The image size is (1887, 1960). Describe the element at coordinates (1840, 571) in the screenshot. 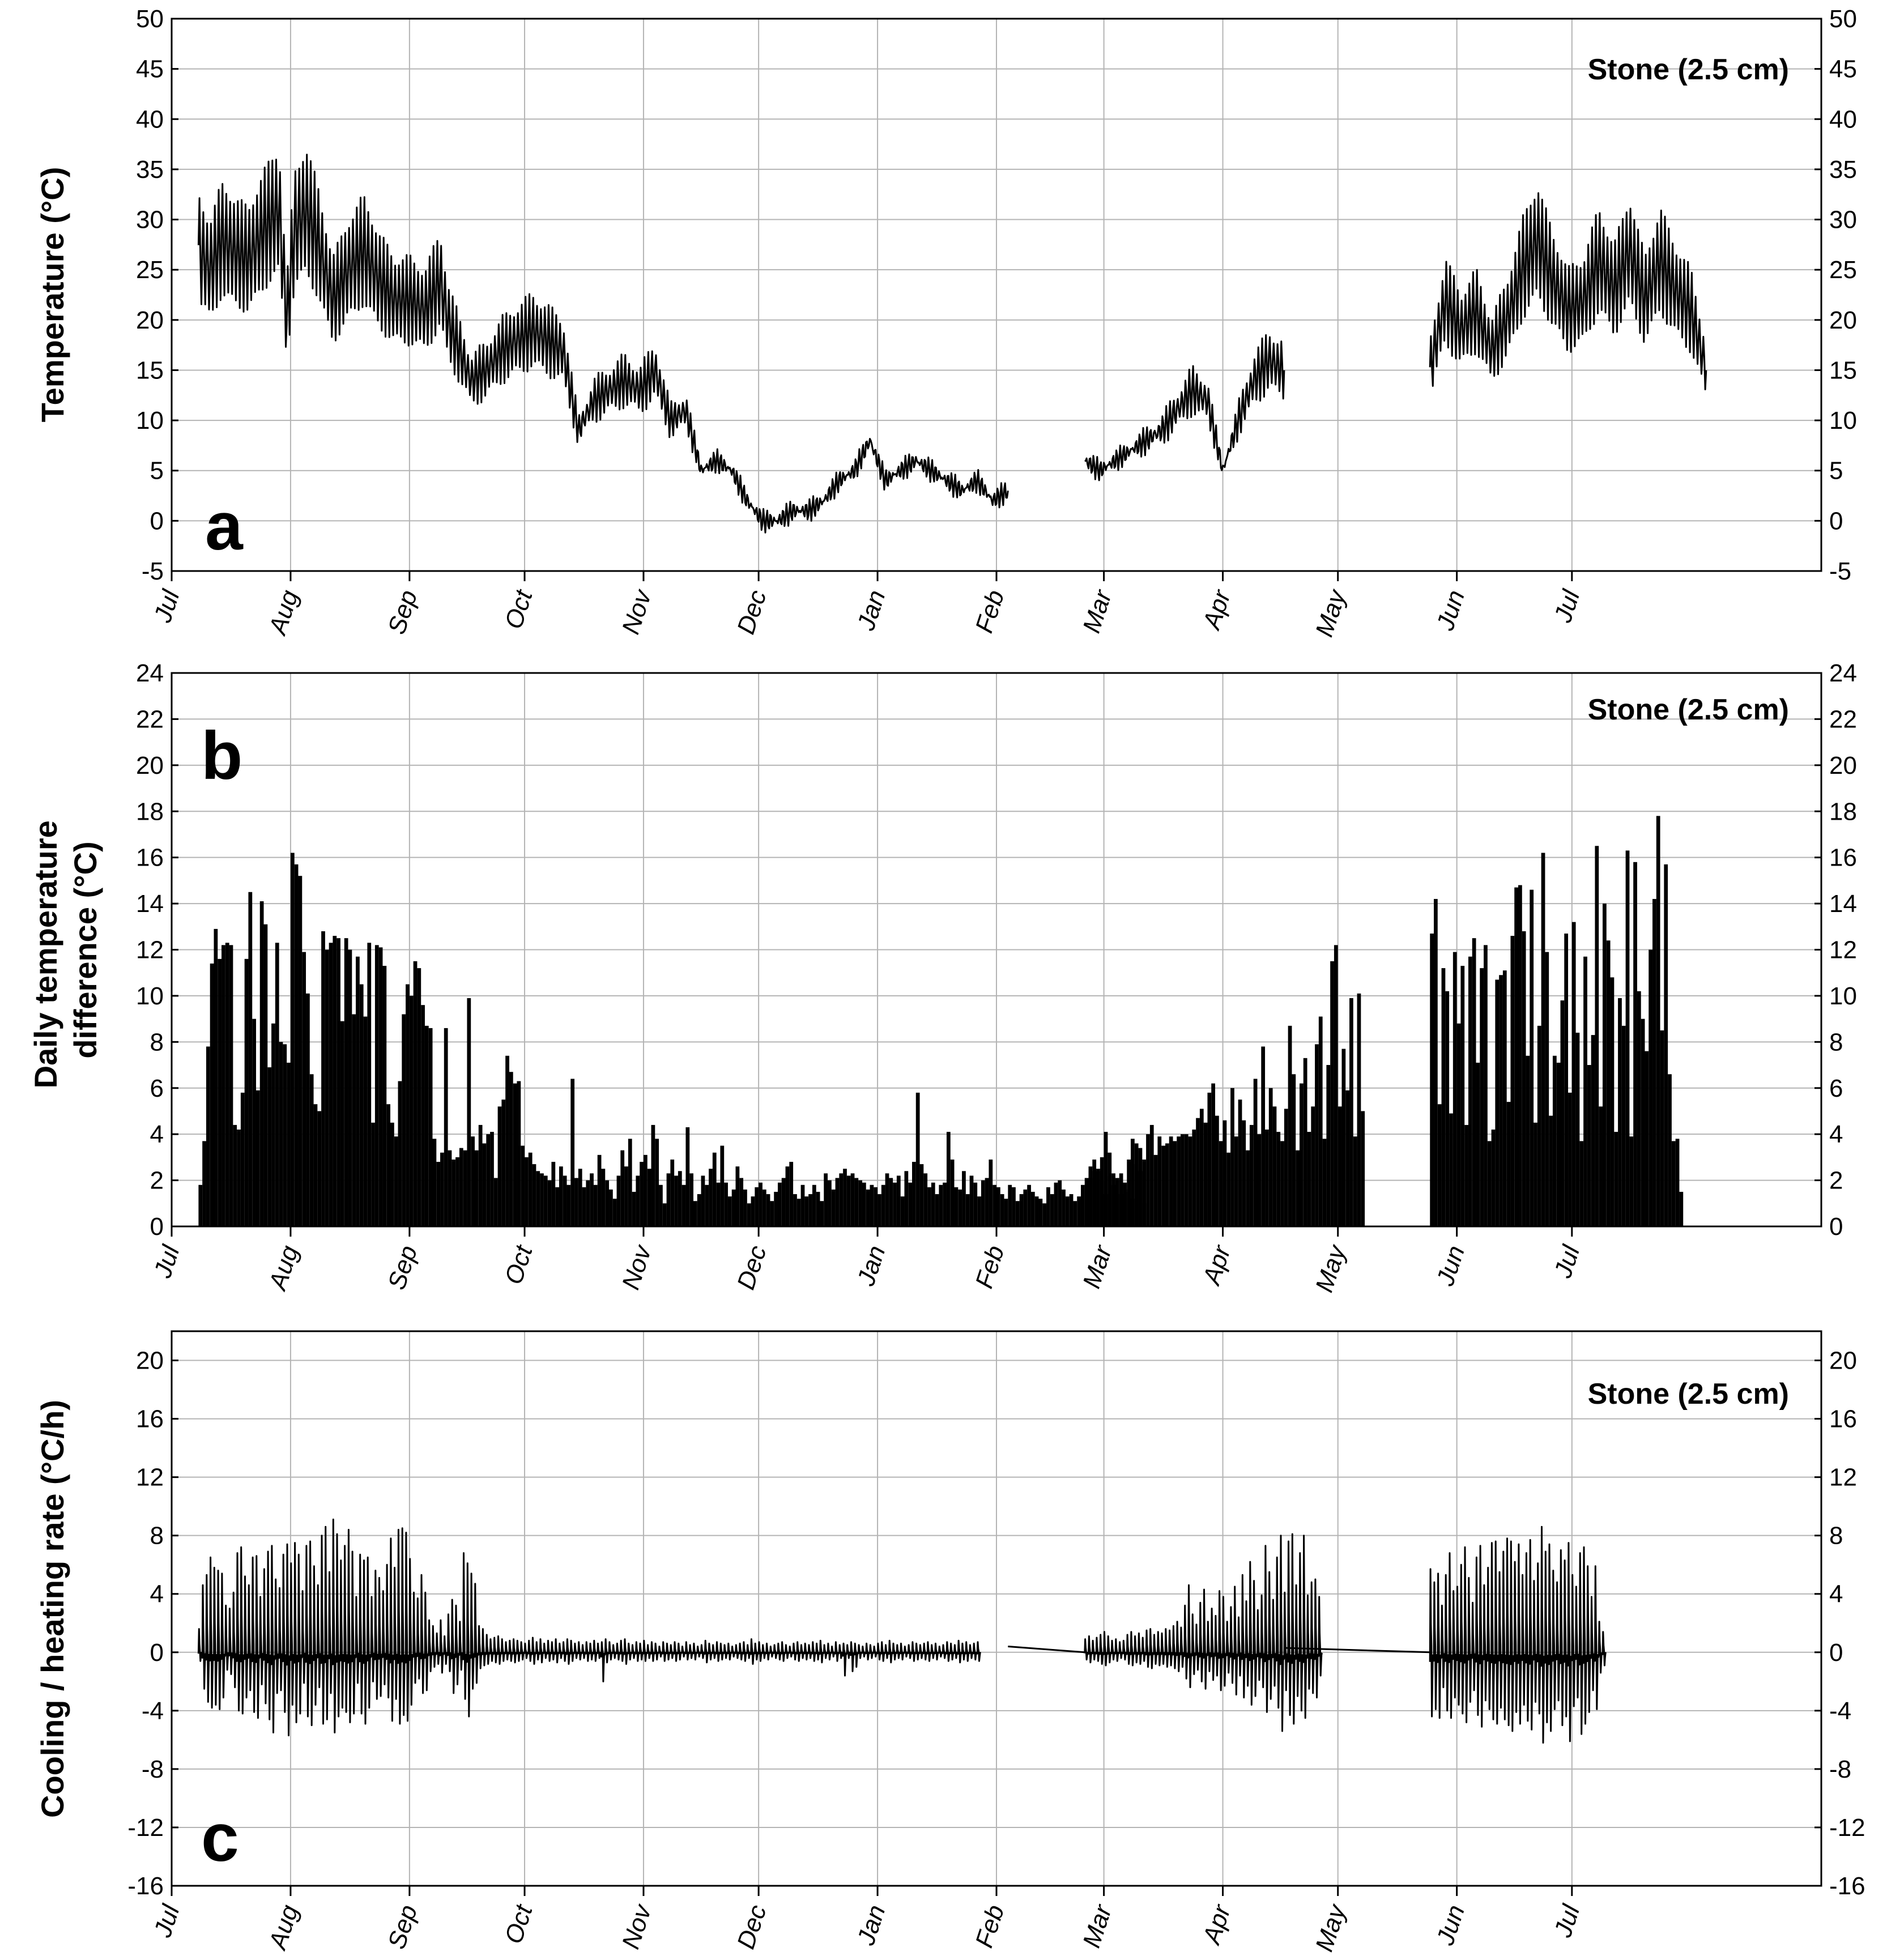

I see `y-tick-label-right: -5` at that location.